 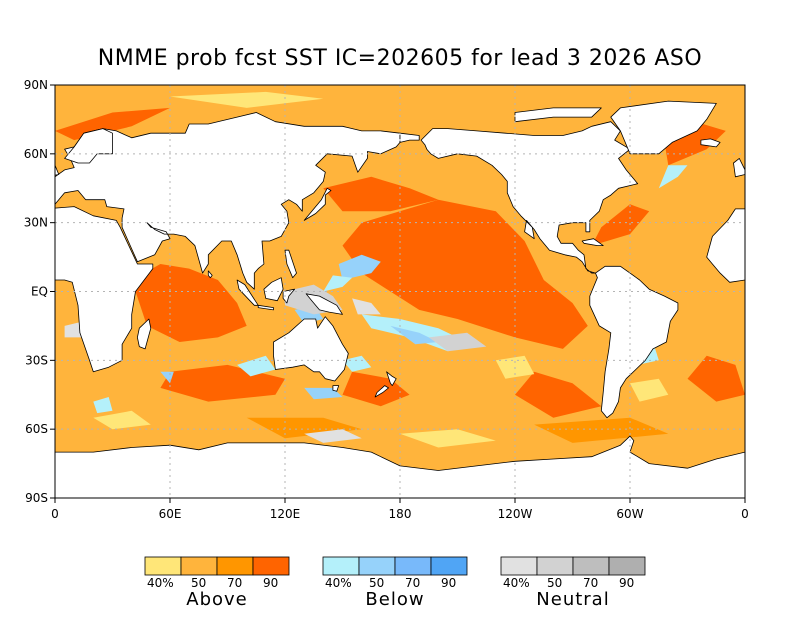 I want to click on land-africa-west, so click(x=725, y=245).